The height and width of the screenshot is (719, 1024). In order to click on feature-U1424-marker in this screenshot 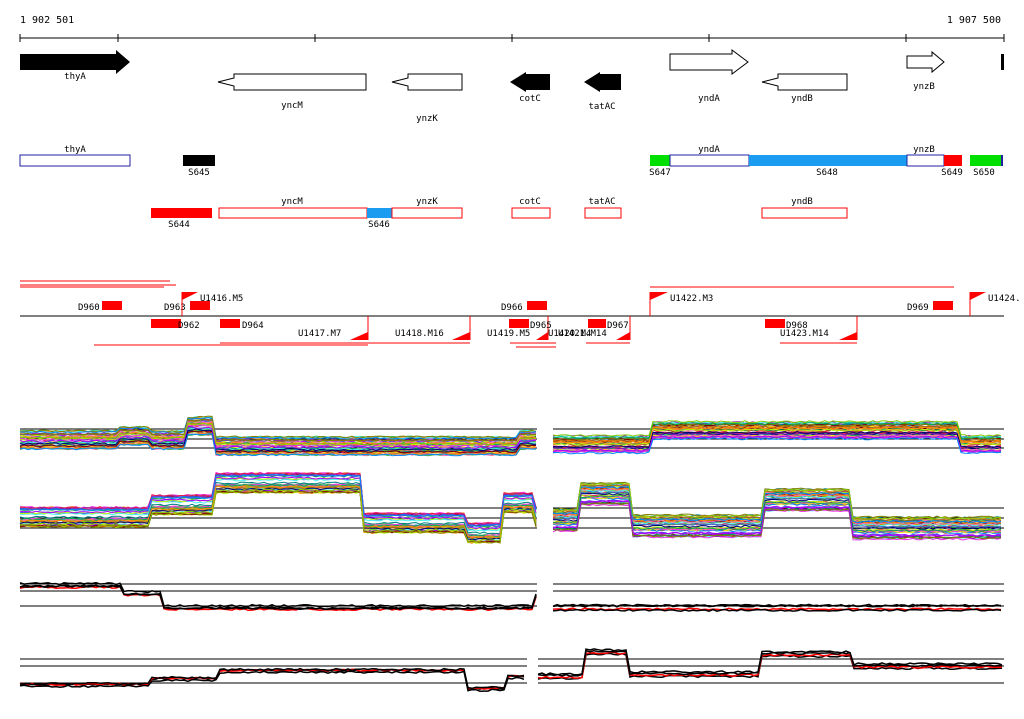, I will do `click(978, 296)`.